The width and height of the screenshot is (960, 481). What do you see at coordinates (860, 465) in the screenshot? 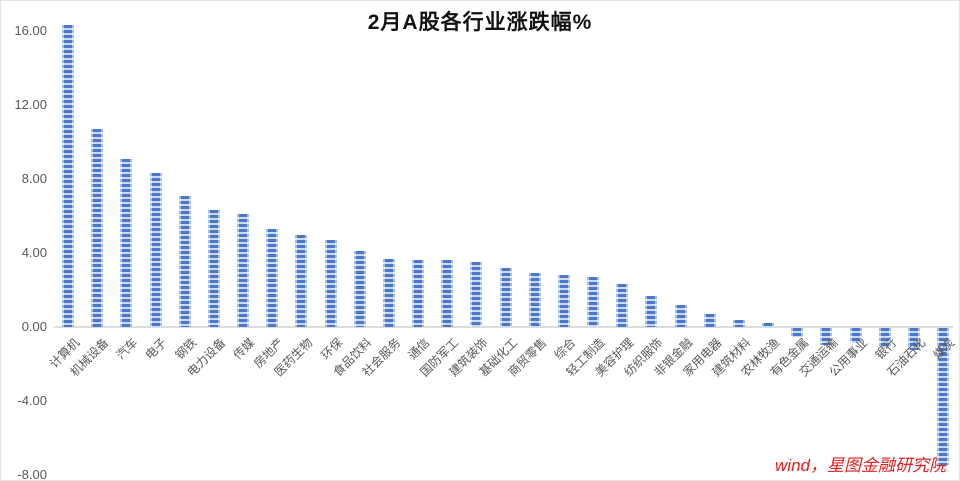
I see `watermark: wind，星图金融研究院` at bounding box center [860, 465].